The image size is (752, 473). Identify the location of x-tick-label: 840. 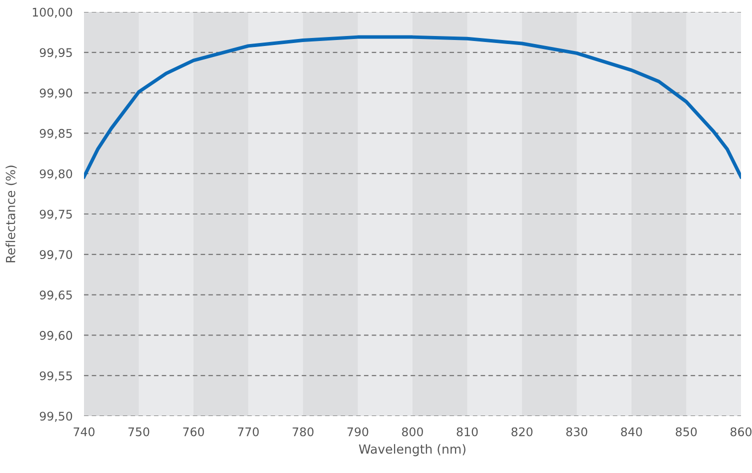
(631, 431).